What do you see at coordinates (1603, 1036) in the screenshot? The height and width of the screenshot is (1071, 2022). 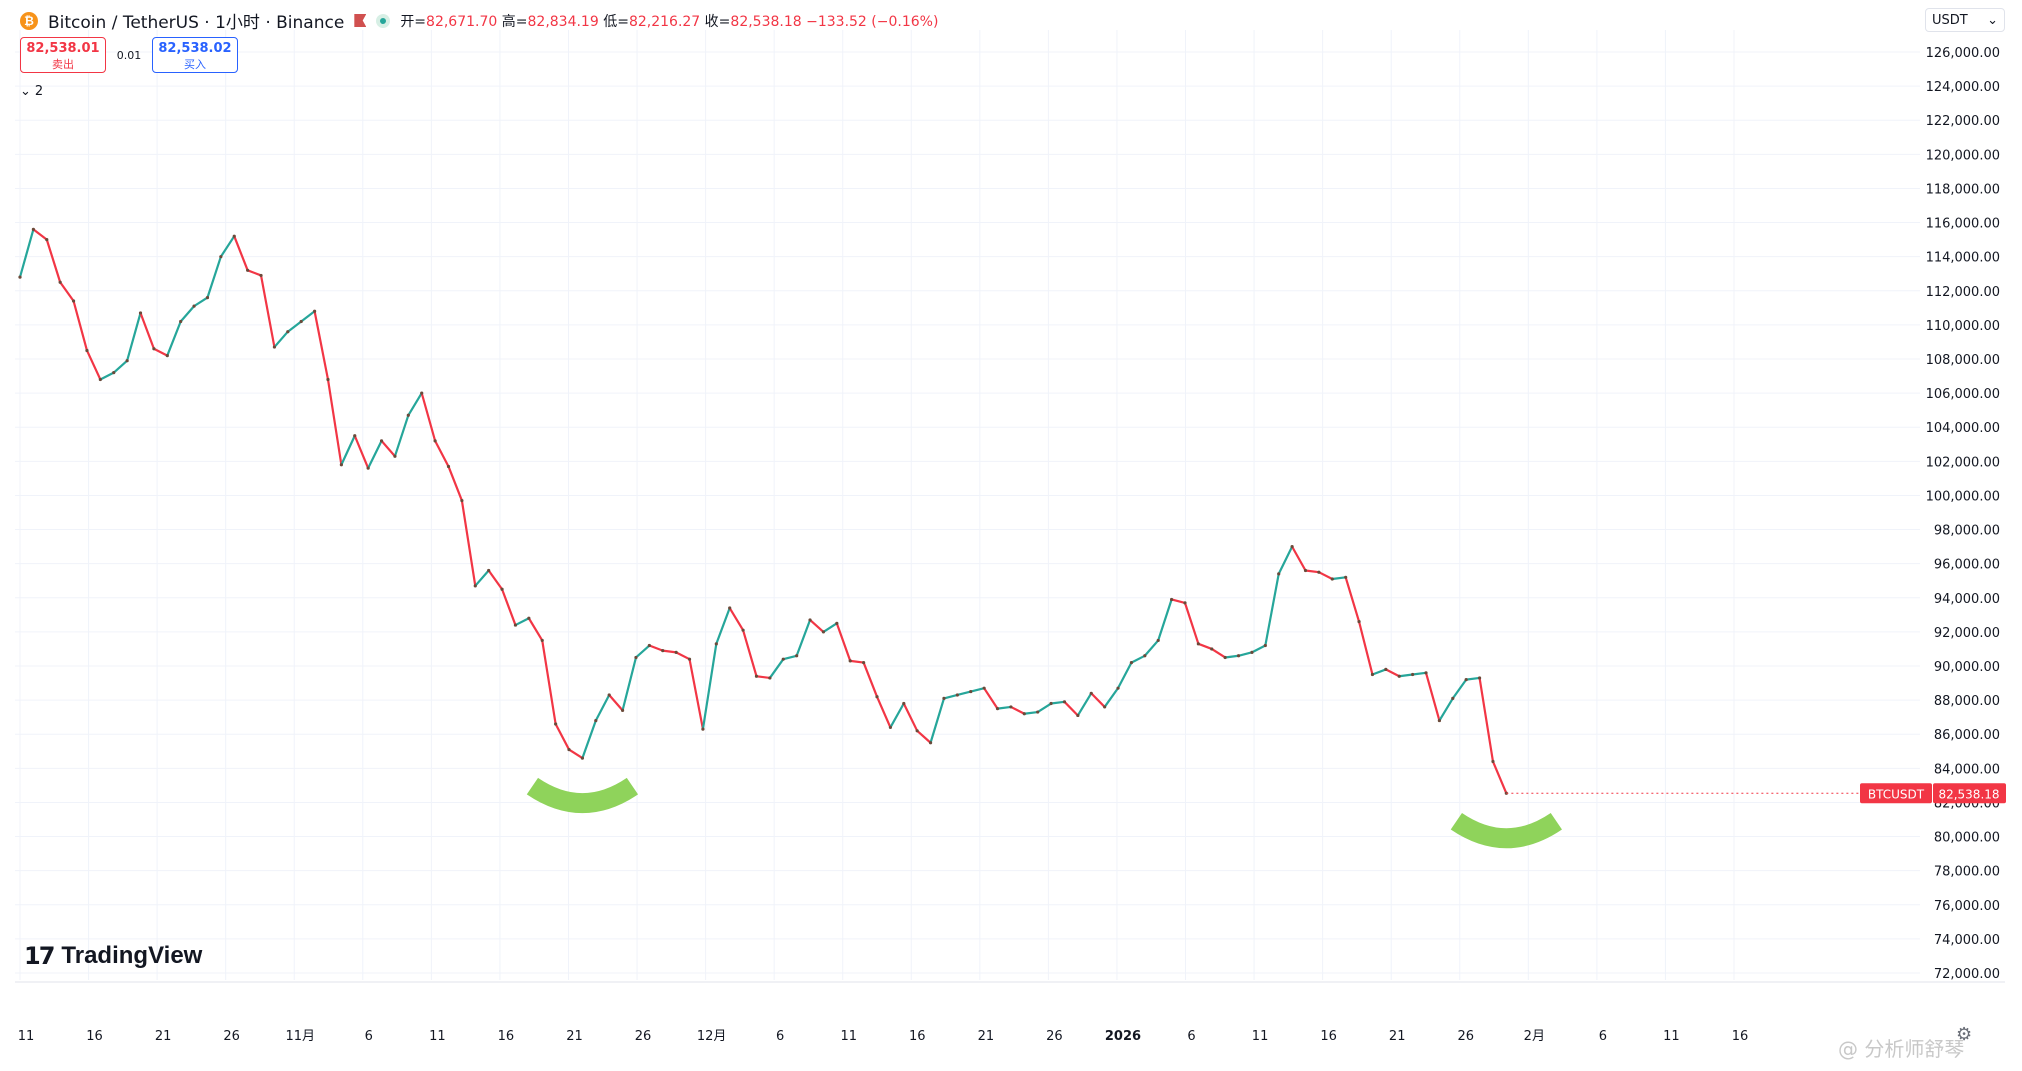 I see `x-tick-label: 6` at bounding box center [1603, 1036].